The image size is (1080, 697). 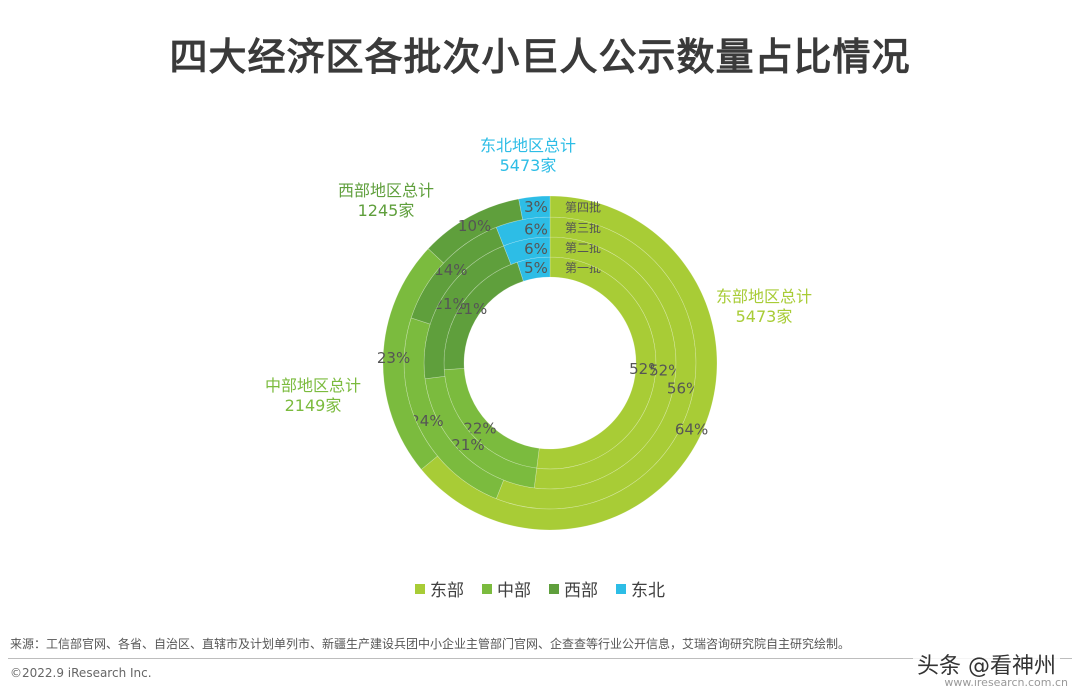 I want to click on legend: 东部 中部 西部 东北, so click(x=540, y=588).